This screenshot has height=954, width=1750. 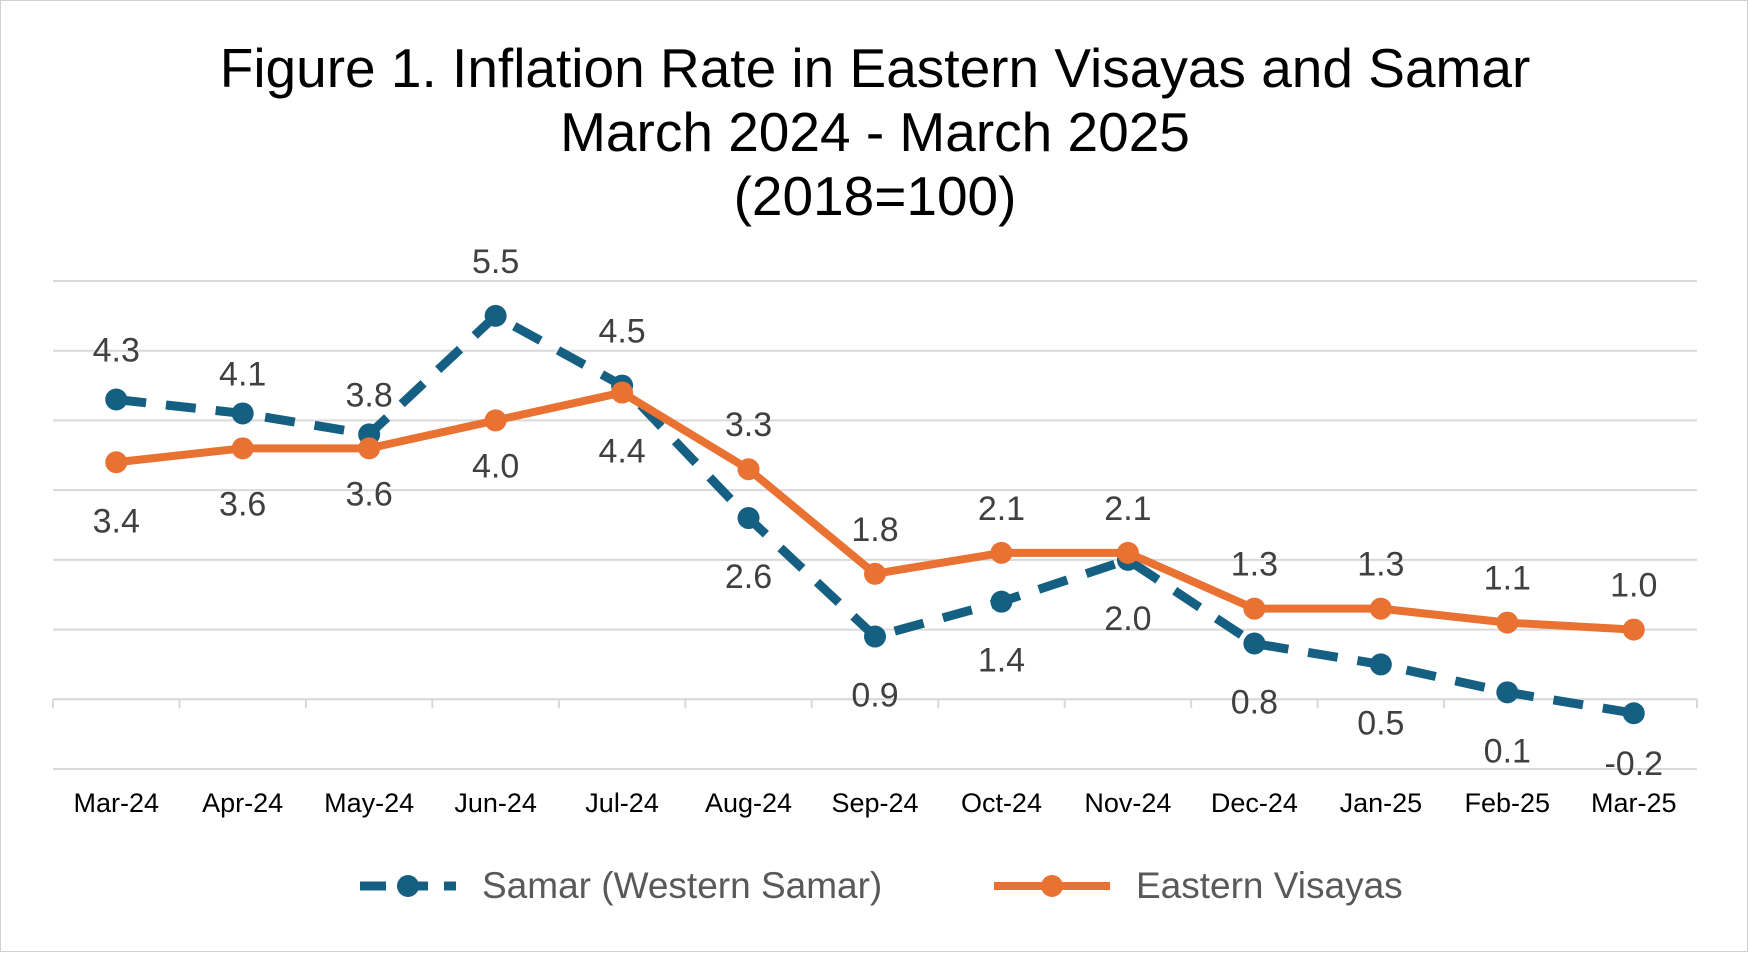 What do you see at coordinates (874, 696) in the screenshot?
I see `data-label-0: 0.9` at bounding box center [874, 696].